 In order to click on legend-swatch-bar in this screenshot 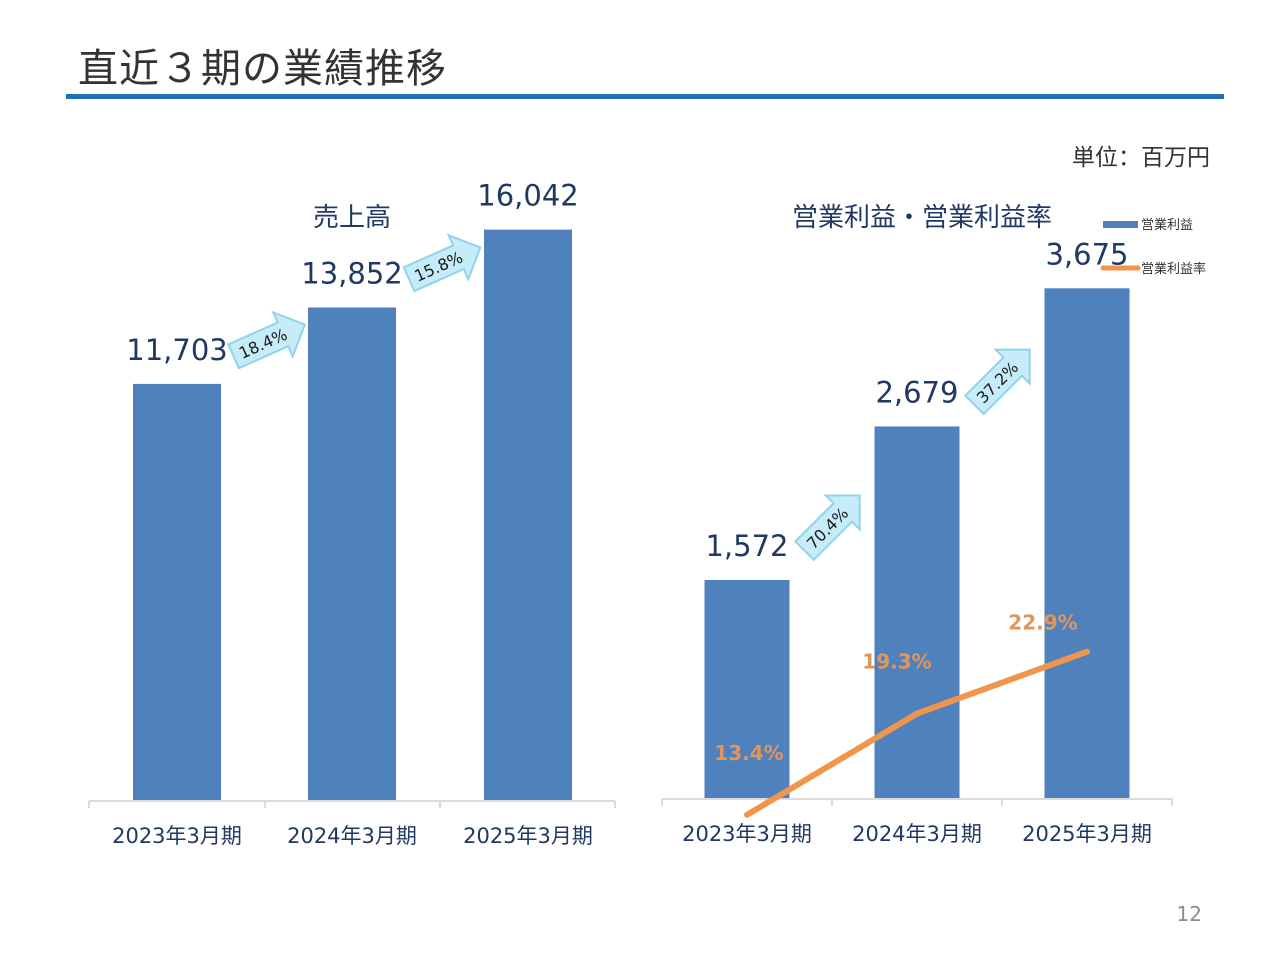, I will do `click(1120, 224)`.